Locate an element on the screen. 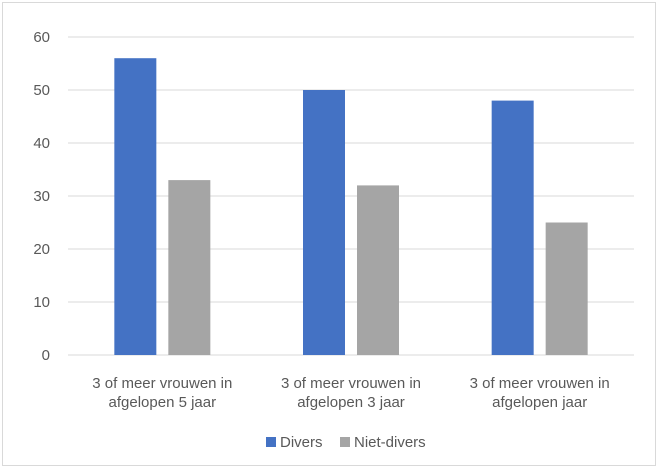 This screenshot has width=660, height=470. x-category-label: 3 of meer vrouwen in afgelopen 3 jaar is located at coordinates (351, 393).